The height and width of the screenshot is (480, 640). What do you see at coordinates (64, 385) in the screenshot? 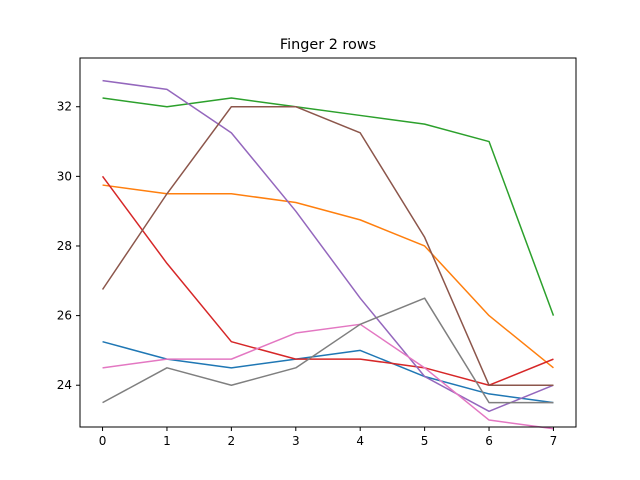
I see `y-tick-label: 24` at bounding box center [64, 385].